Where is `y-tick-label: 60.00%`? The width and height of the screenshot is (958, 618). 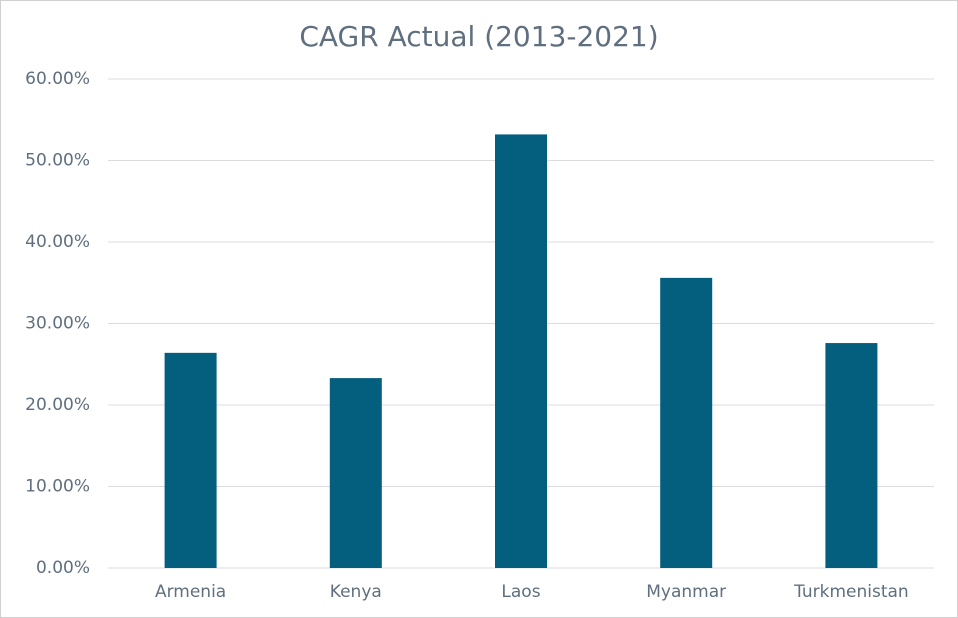
y-tick-label: 60.00% is located at coordinates (57, 79).